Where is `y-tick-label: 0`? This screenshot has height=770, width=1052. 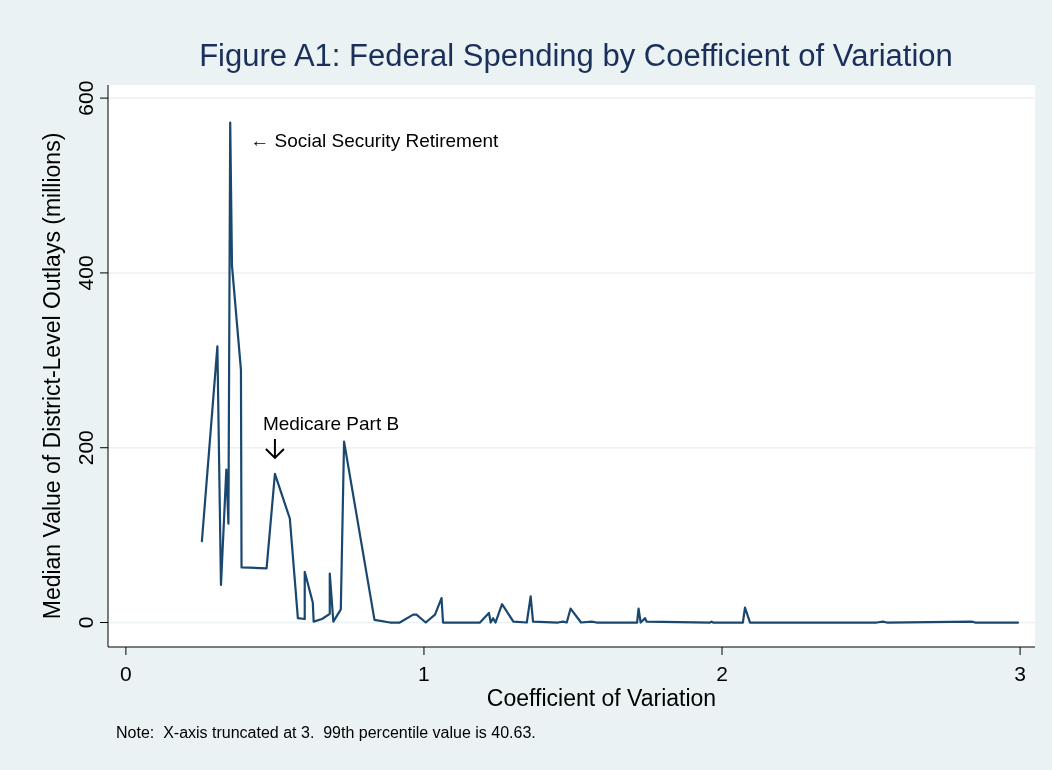 y-tick-label: 0 is located at coordinates (85, 622).